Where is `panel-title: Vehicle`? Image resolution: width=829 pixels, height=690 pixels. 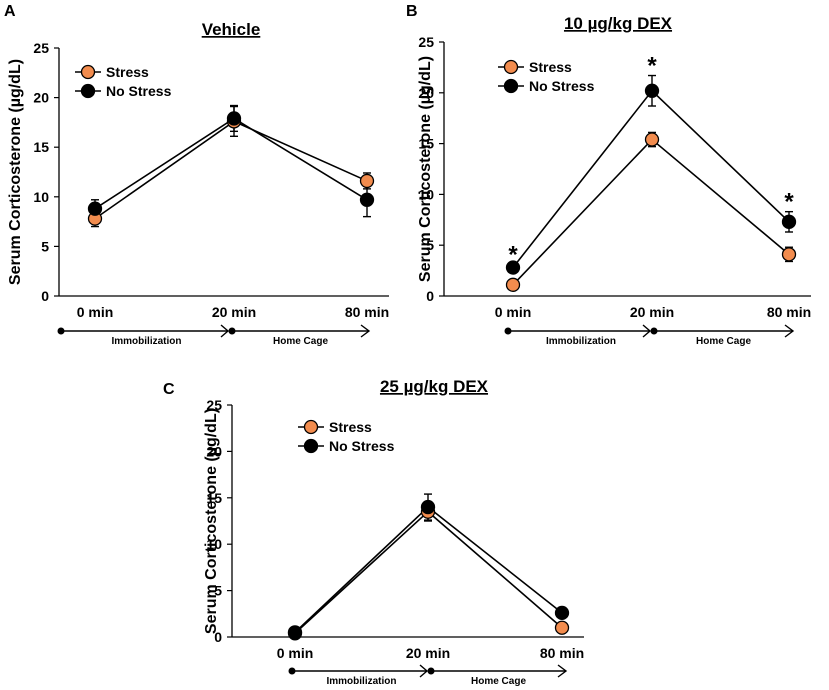
panel-title: Vehicle is located at coordinates (231, 29).